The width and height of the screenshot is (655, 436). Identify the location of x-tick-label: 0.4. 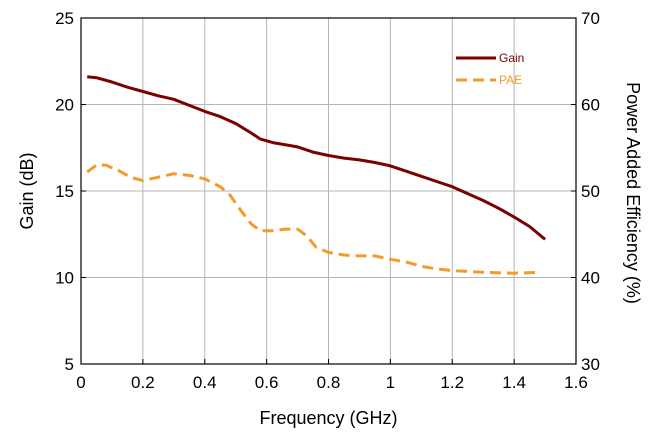
(205, 382).